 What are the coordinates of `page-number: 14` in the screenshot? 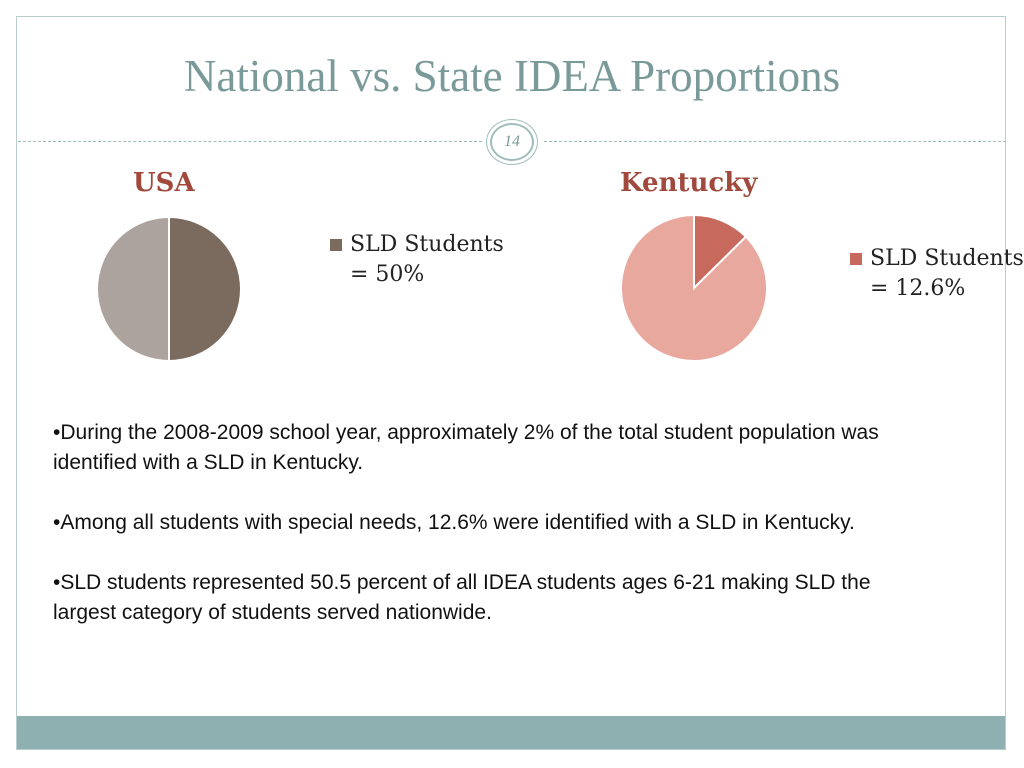 It's located at (512, 142).